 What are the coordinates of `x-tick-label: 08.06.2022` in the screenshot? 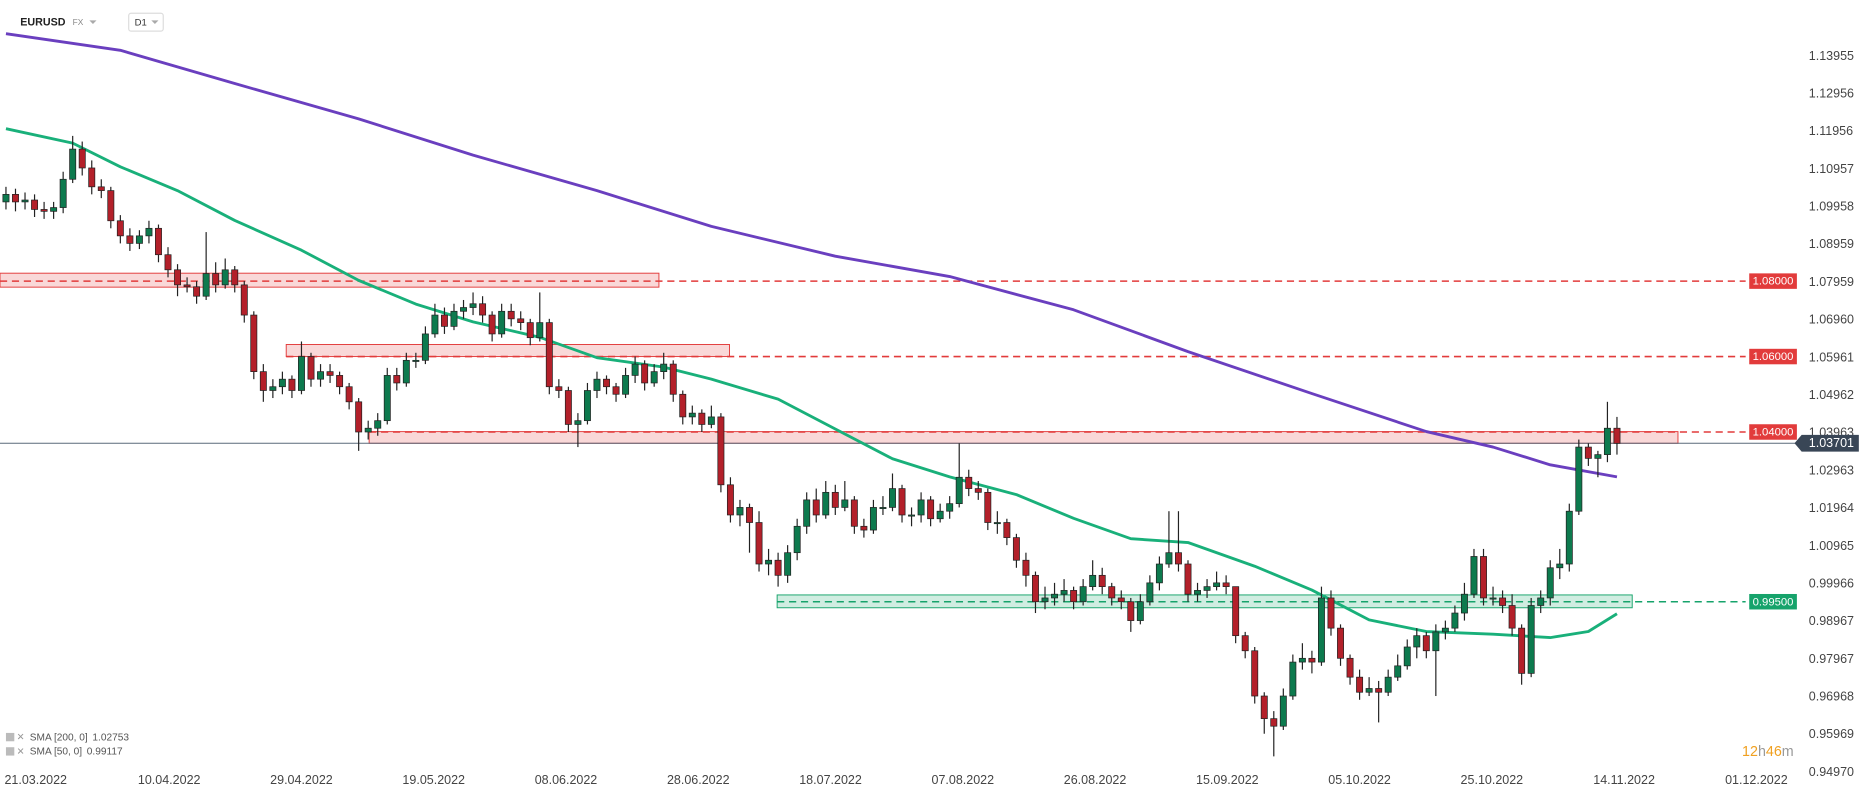 It's located at (566, 780).